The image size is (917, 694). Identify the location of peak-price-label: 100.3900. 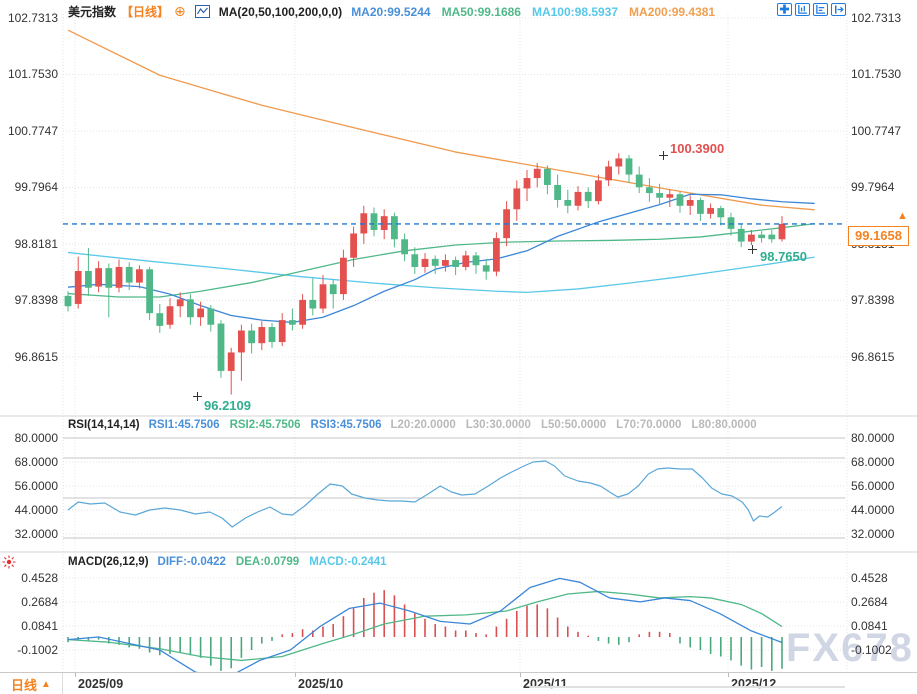
(697, 149).